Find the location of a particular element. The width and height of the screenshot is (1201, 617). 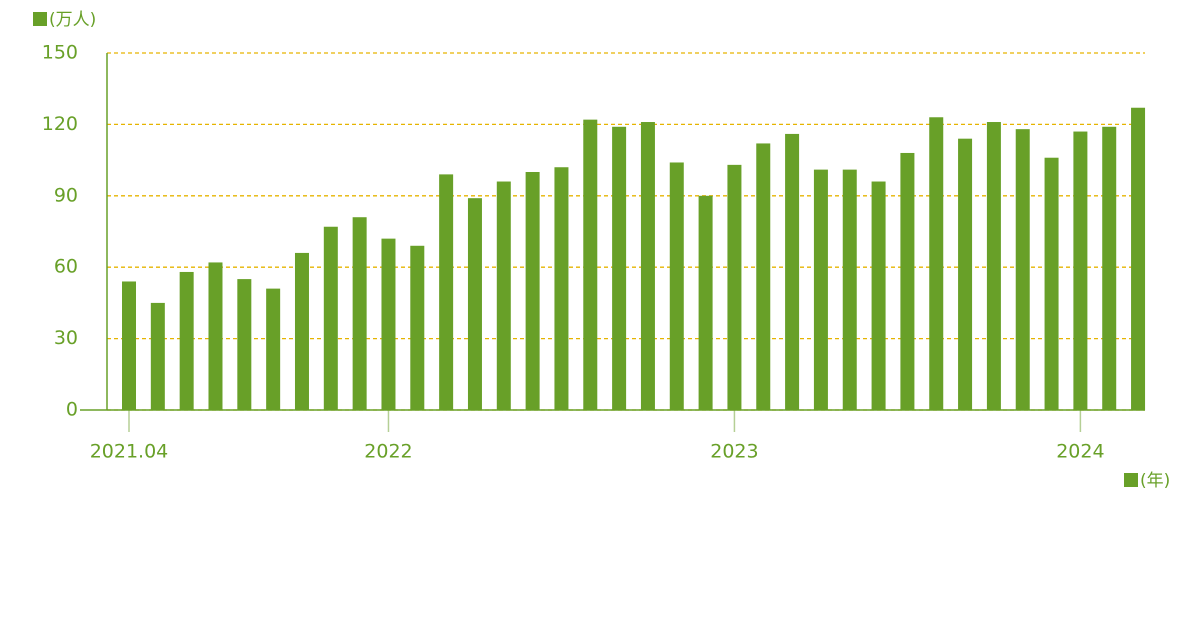

y-tick-label: 0 is located at coordinates (72, 410).